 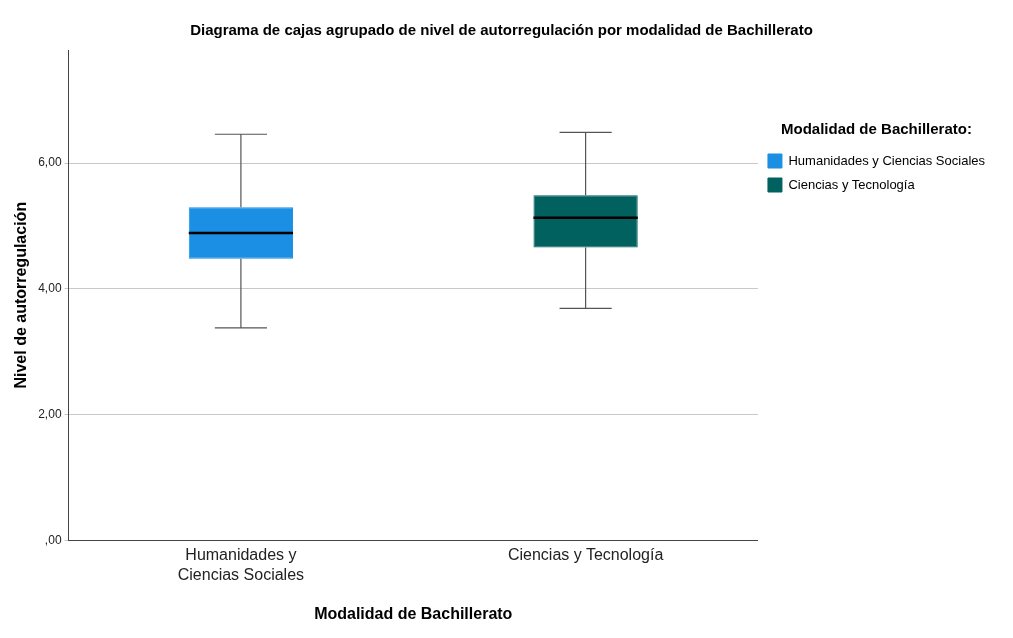 What do you see at coordinates (50, 413) in the screenshot?
I see `y-tick-label: 2,00` at bounding box center [50, 413].